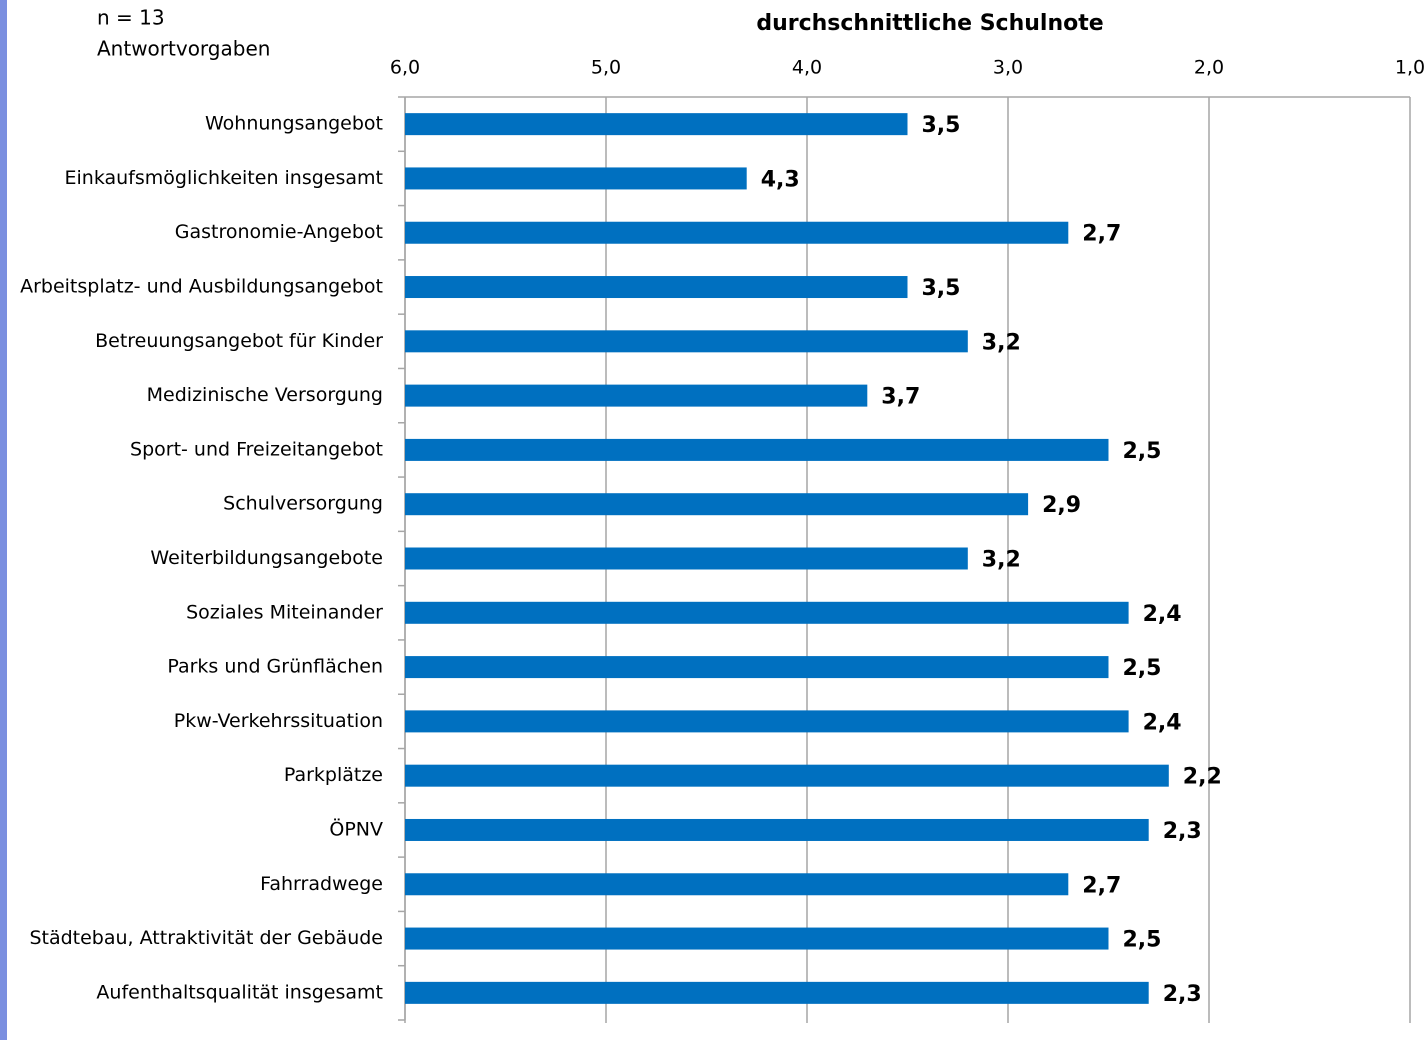  What do you see at coordinates (1410, 68) in the screenshot?
I see `x-tick-label: 1,0` at bounding box center [1410, 68].